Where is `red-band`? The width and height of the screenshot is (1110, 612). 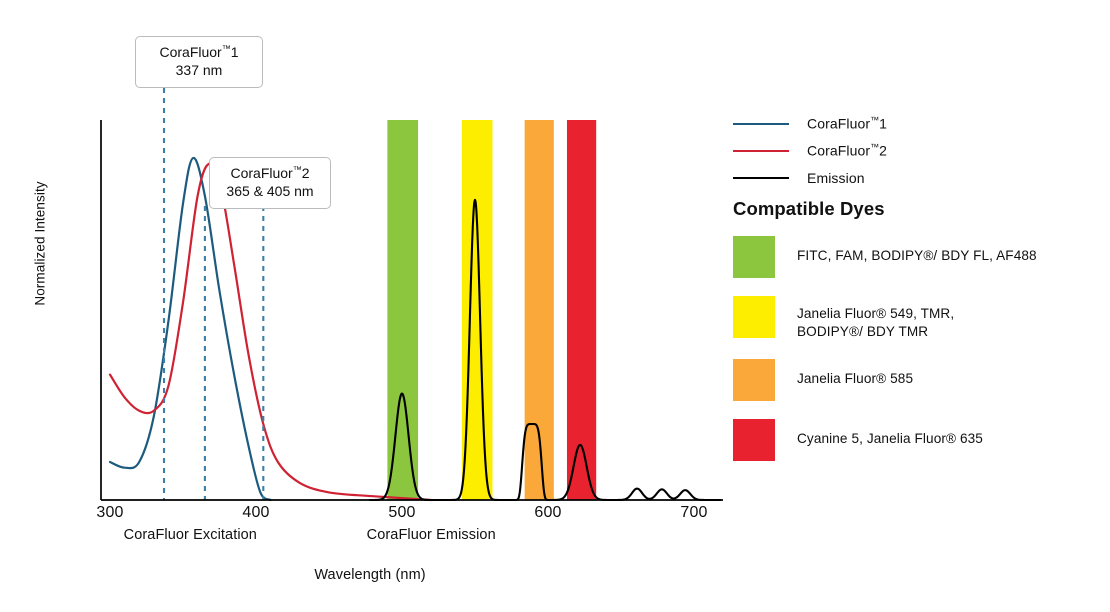
red-band is located at coordinates (581, 310).